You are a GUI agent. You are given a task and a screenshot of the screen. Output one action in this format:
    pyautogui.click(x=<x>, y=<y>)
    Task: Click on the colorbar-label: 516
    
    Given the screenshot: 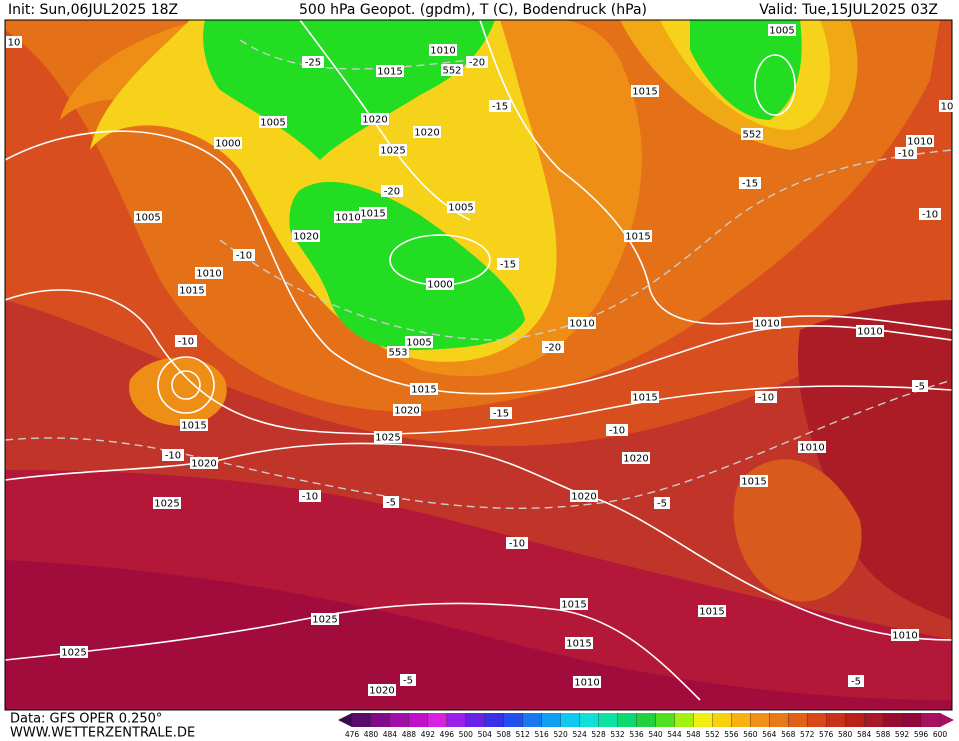 What is the action you would take?
    pyautogui.click(x=542, y=734)
    